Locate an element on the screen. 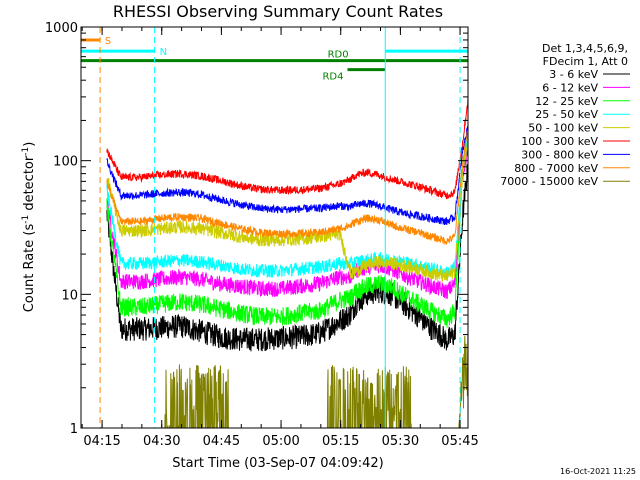 Image resolution: width=640 pixels, height=480 pixels. series-line-100-300-kev is located at coordinates (287, 148).